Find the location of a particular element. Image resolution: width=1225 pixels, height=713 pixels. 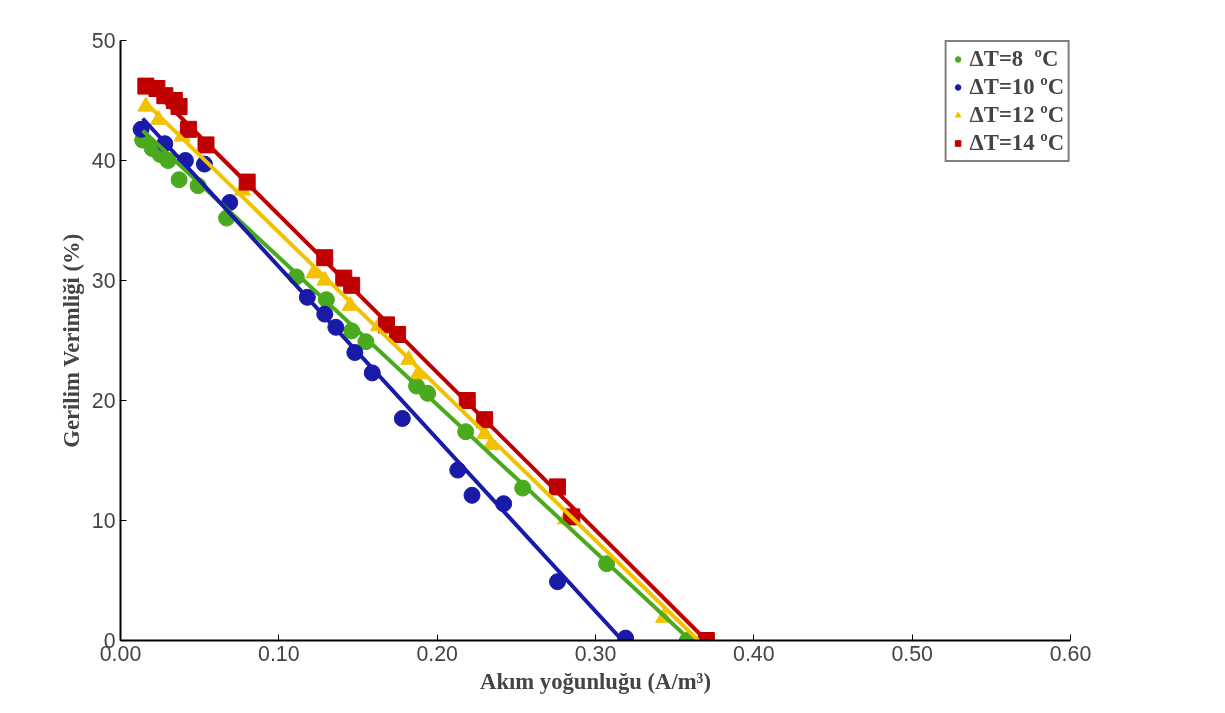

x-tick-label: 0.60 is located at coordinates (1070, 653).